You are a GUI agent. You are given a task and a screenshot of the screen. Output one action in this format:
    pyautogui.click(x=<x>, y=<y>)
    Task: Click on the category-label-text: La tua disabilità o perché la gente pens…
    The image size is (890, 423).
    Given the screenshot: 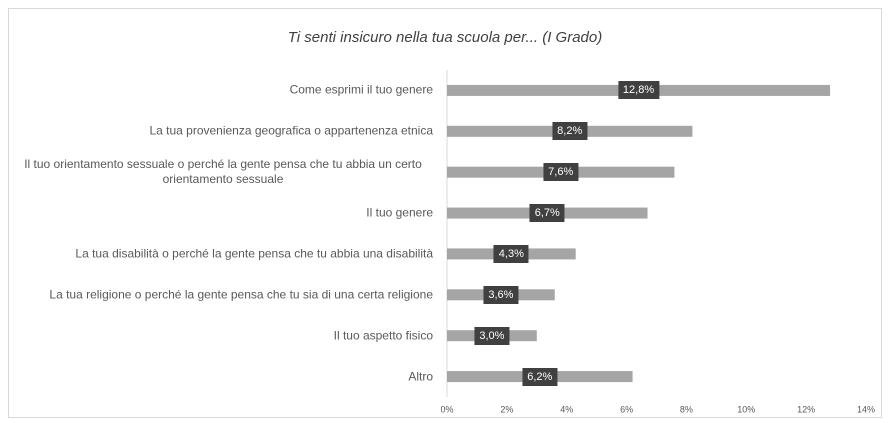 What is the action you would take?
    pyautogui.click(x=254, y=253)
    